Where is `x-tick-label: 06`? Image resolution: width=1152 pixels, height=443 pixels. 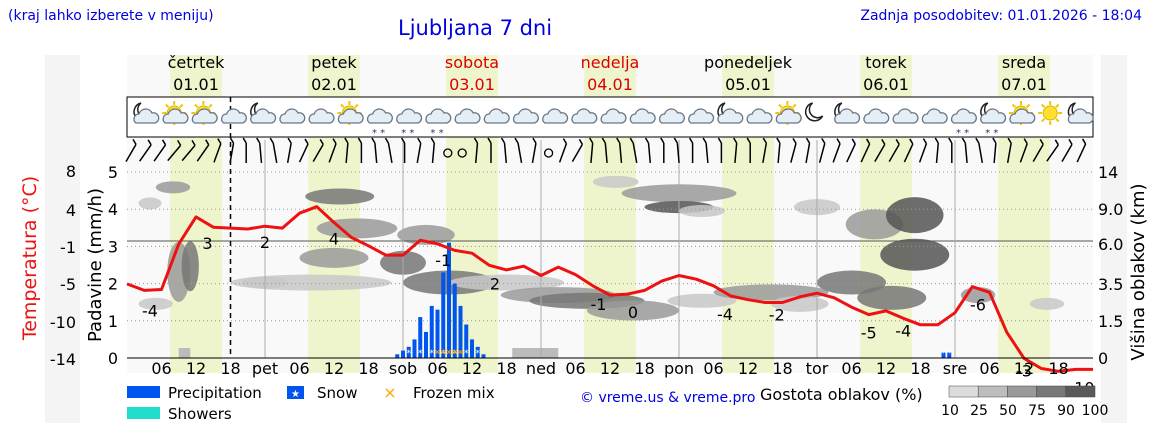
x-tick-label: 06 is located at coordinates (161, 368).